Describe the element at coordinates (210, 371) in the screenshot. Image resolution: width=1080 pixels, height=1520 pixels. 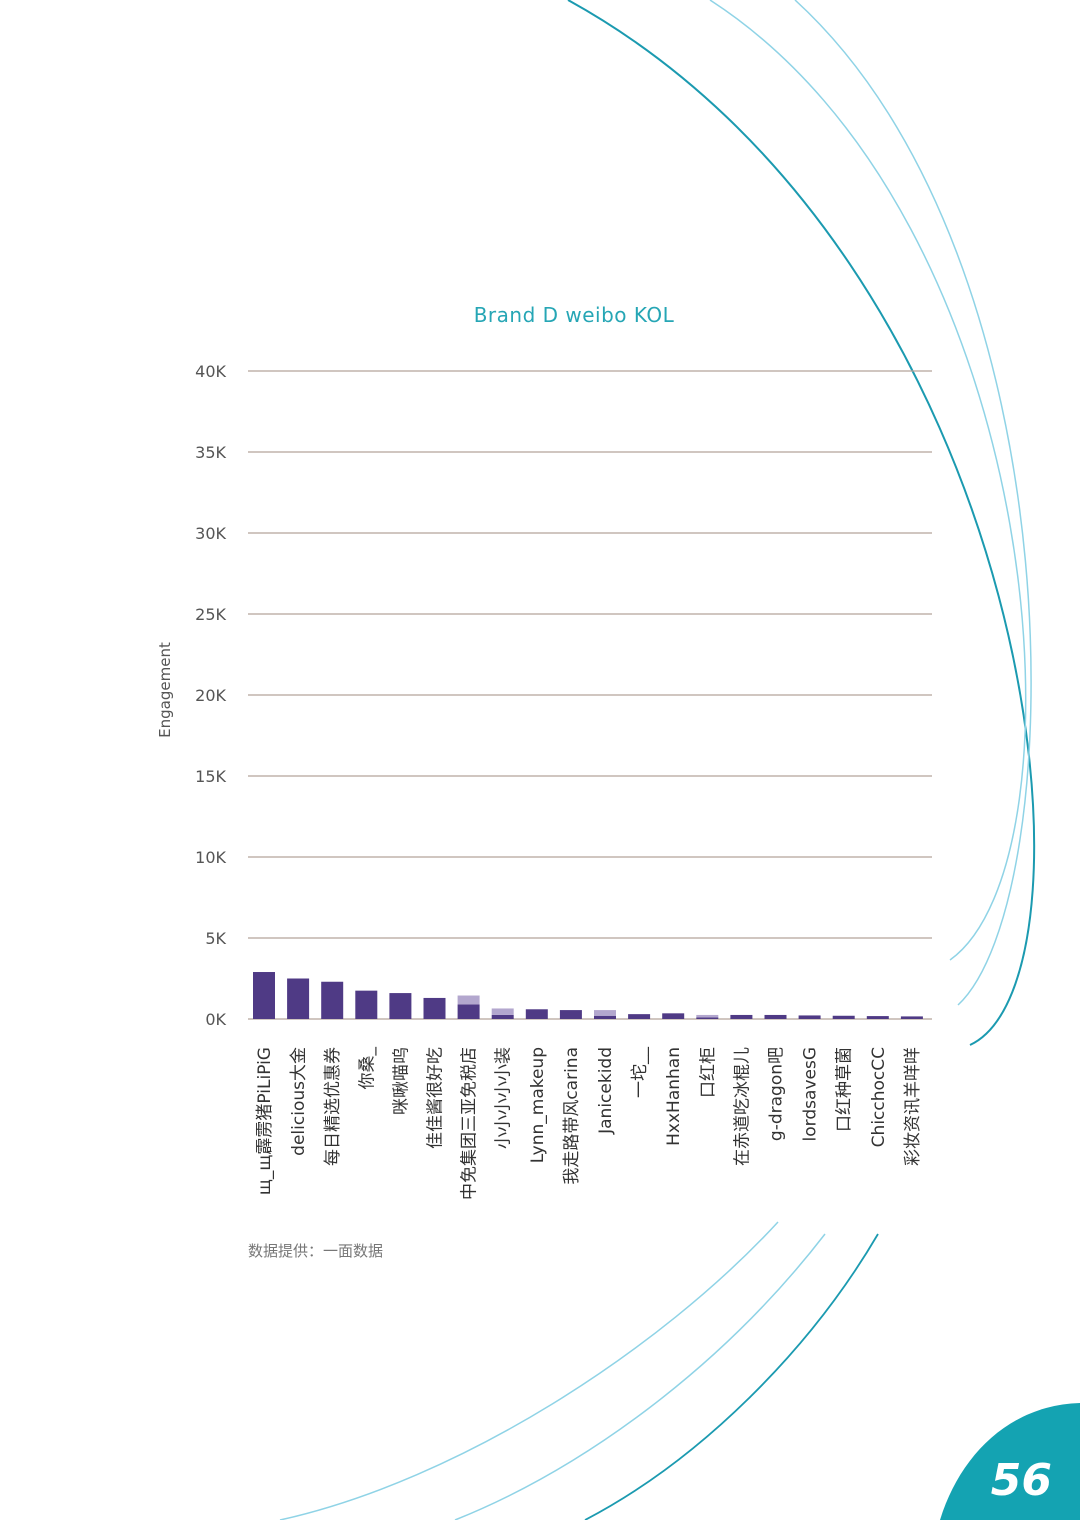
I see `y-tick-label: 40K` at that location.